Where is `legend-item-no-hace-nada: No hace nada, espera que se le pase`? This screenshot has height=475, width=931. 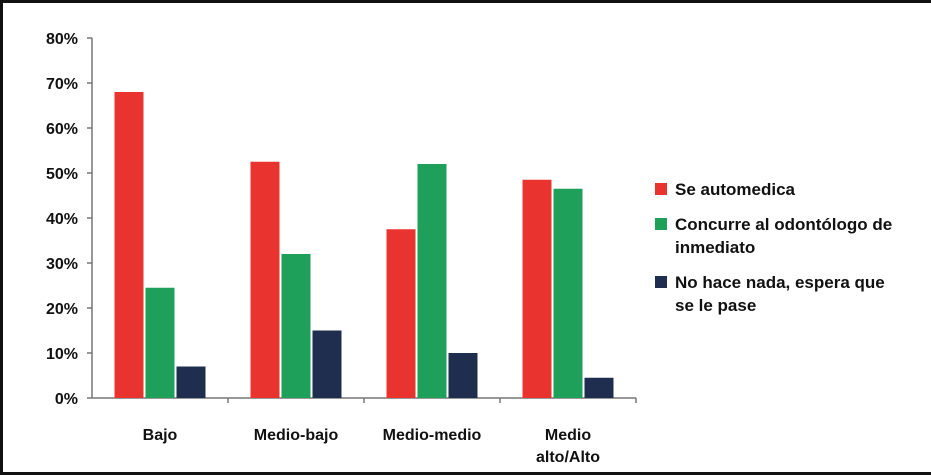 legend-item-no-hace-nada: No hace nada, espera que se le pase is located at coordinates (793, 294).